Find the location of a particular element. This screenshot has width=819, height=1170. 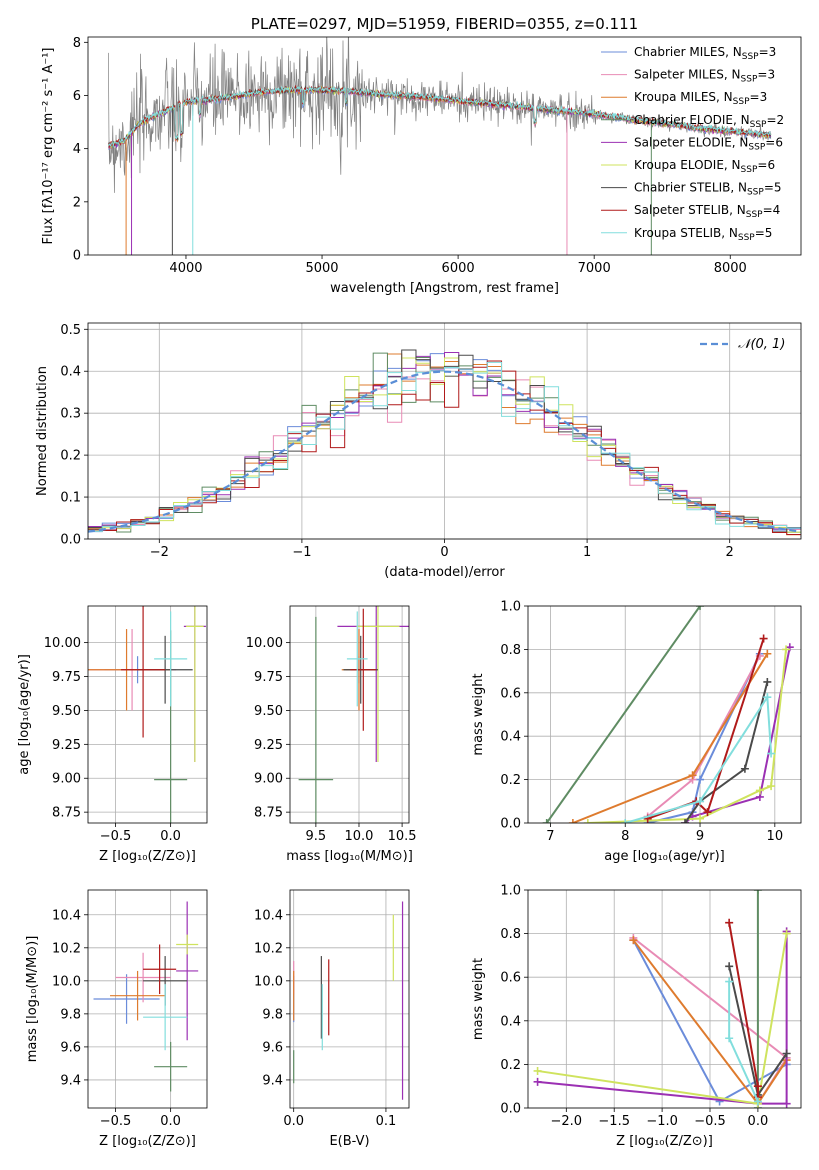

chart3-ytick-label: 9.25 is located at coordinates (66, 745).